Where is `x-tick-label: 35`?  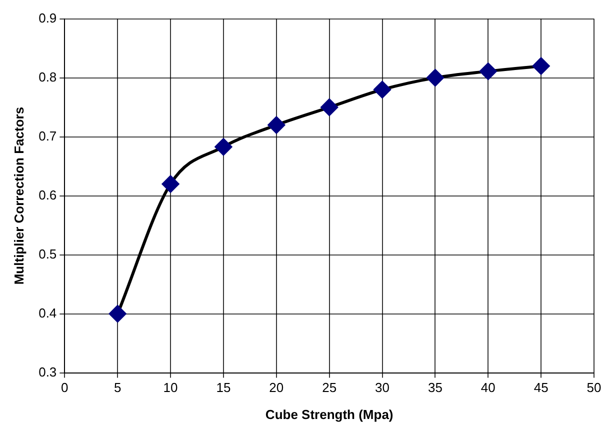 x-tick-label: 35 is located at coordinates (435, 388).